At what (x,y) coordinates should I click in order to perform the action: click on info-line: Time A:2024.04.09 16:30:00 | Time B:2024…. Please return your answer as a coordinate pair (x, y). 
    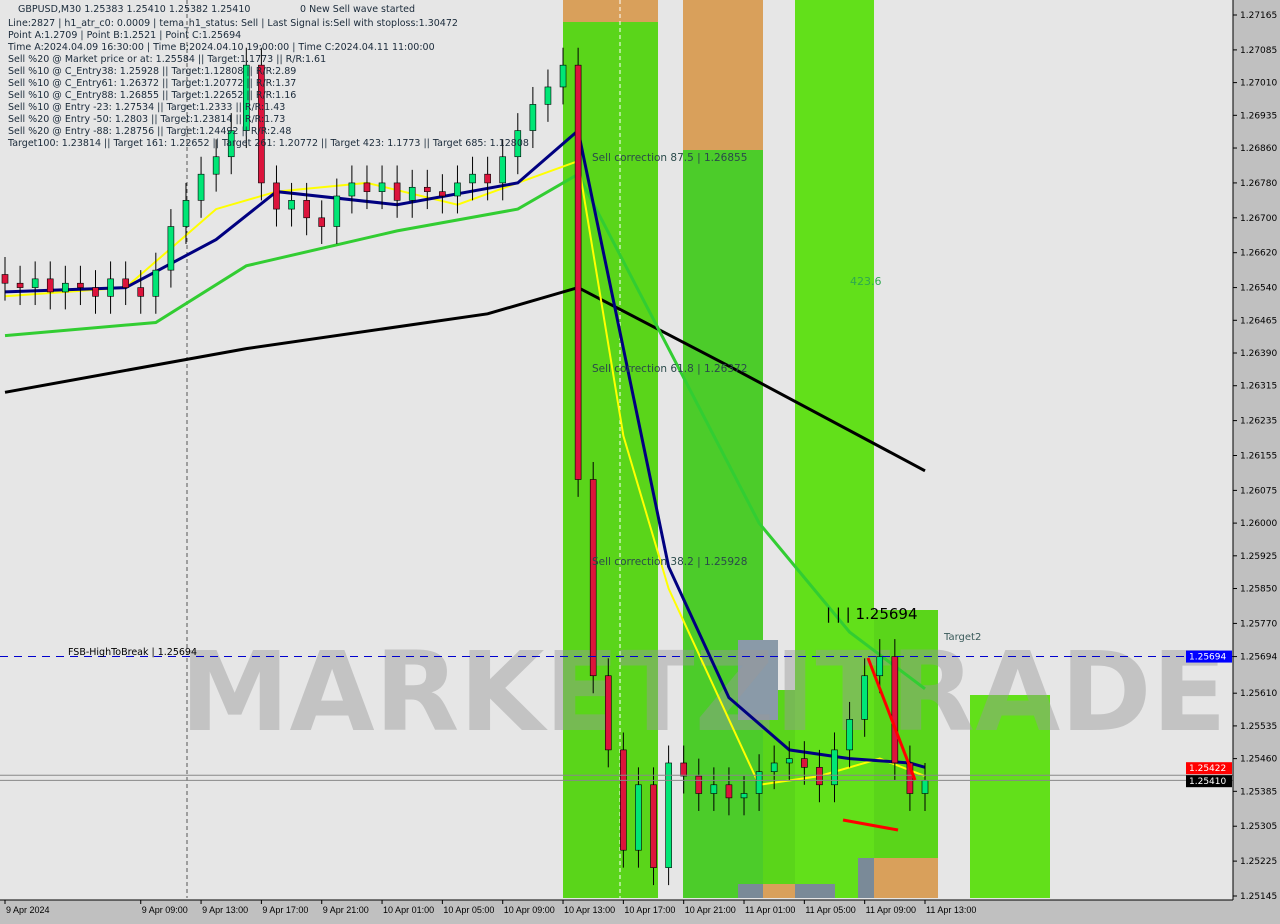
    Looking at the image, I should click on (221, 47).